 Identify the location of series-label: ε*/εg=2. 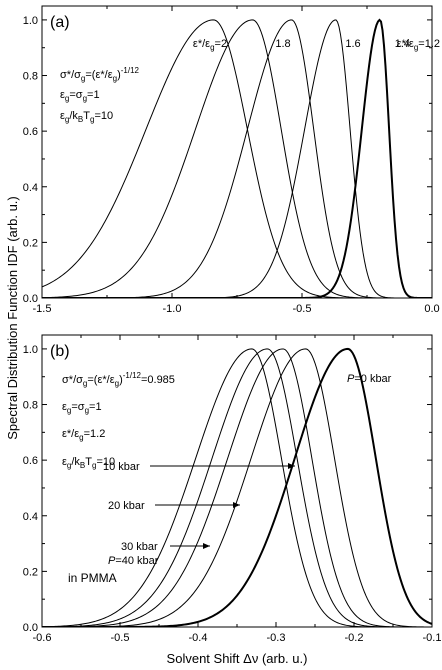
(210, 45).